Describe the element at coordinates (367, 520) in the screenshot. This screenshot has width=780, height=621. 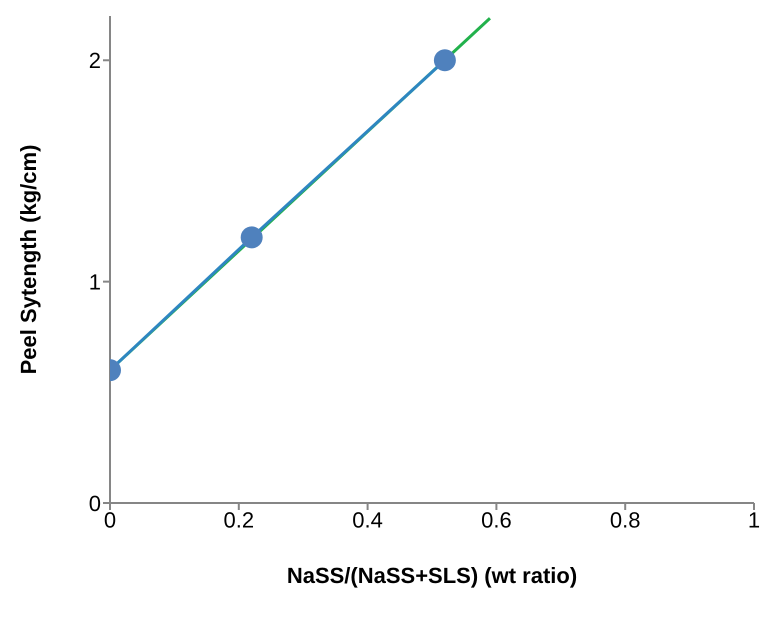
I see `x-tick-label: 0.4` at that location.